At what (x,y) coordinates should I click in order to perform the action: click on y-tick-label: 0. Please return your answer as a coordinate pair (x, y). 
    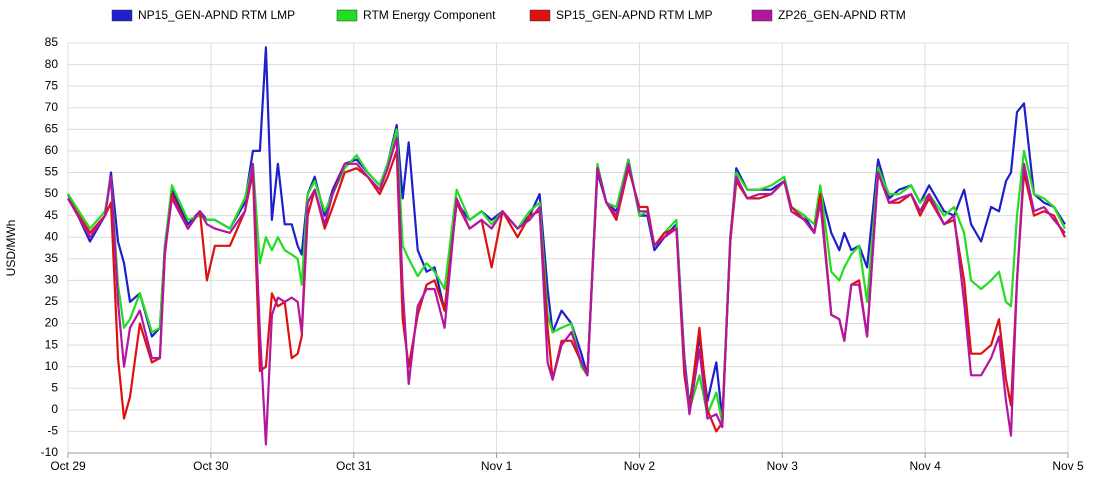
    Looking at the image, I should click on (54, 409).